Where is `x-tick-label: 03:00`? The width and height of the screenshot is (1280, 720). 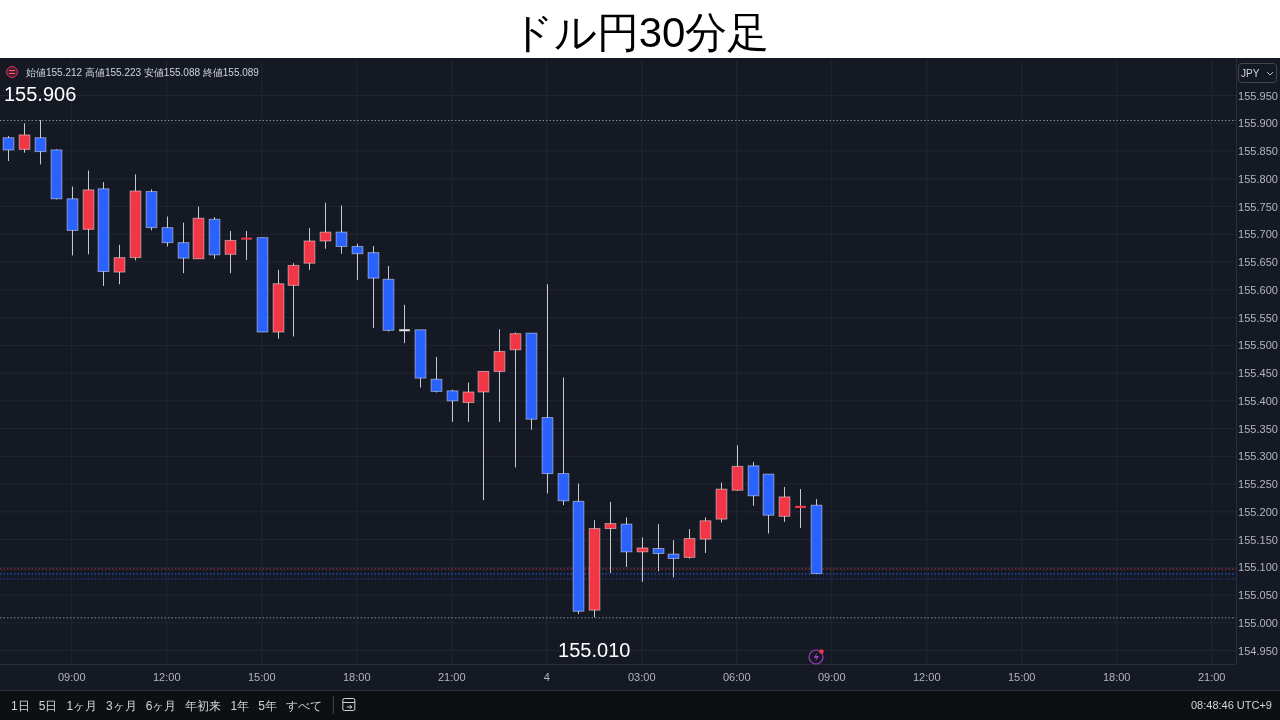
x-tick-label: 03:00 is located at coordinates (641, 677).